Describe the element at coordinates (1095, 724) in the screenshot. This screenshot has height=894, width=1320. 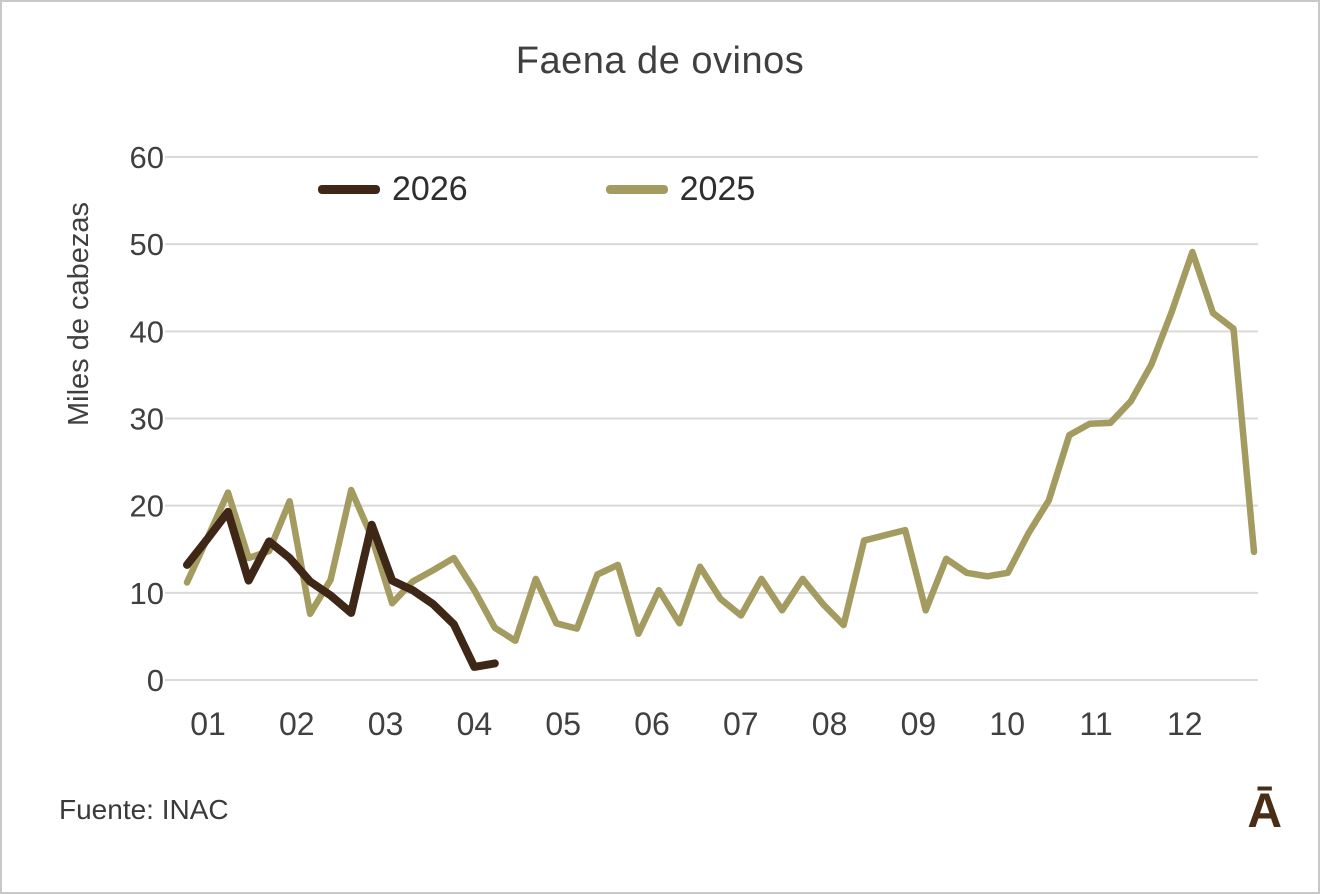
I see `x-tick-label-11: 11` at that location.